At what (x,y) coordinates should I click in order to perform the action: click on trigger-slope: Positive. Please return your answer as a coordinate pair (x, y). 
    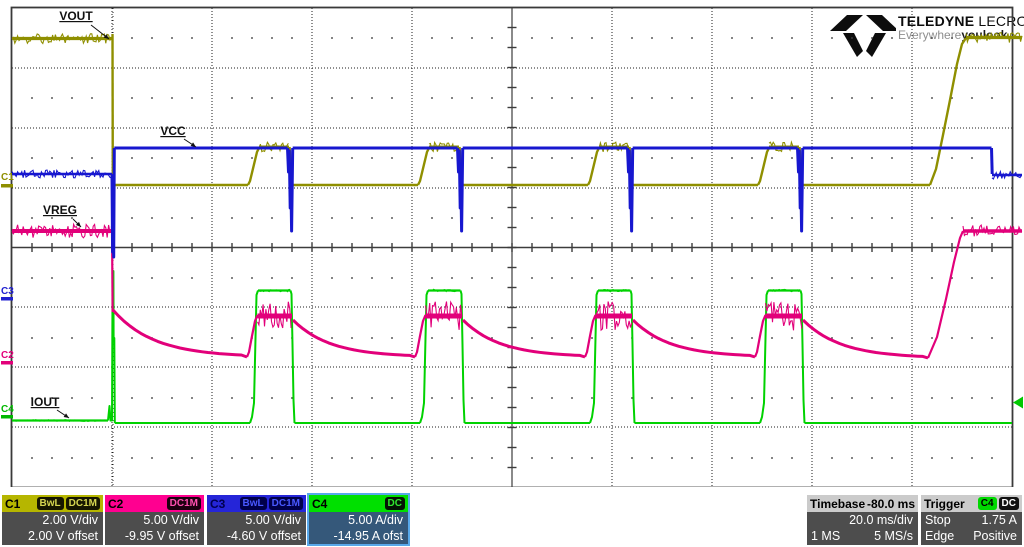
    Looking at the image, I should click on (995, 535).